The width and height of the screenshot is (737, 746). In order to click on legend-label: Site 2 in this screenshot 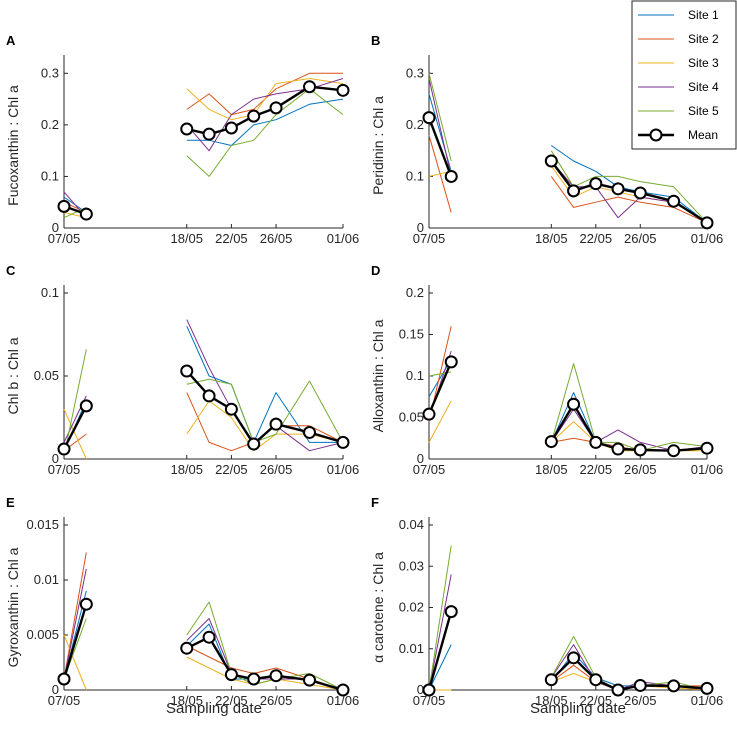, I will do `click(703, 39)`.